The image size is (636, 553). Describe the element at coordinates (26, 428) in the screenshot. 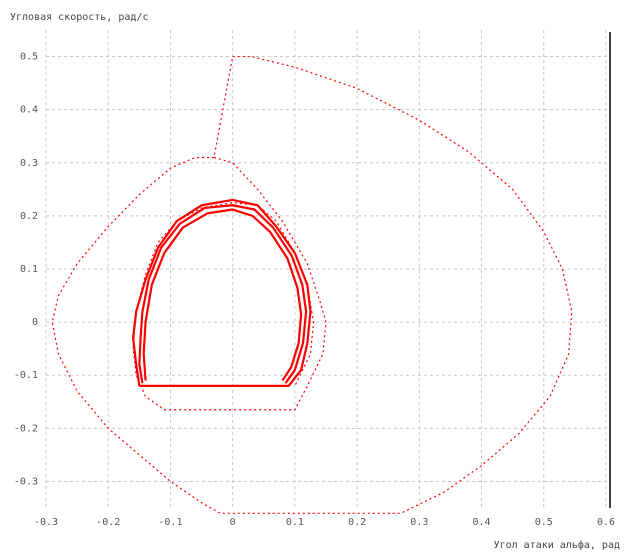

I see `y-tick-label: -0.2` at that location.